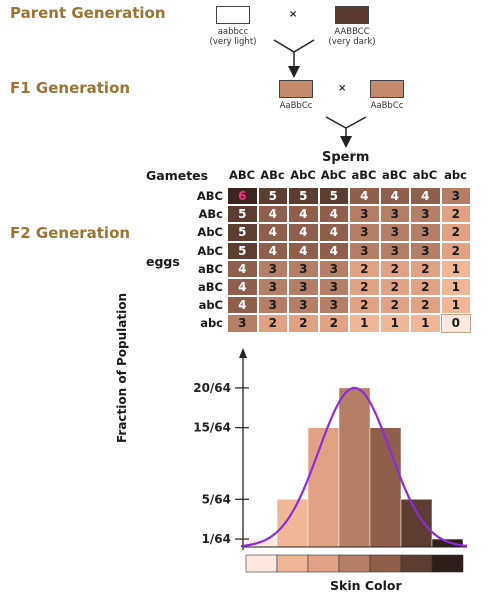  I want to click on parent-dark-swatch, so click(352, 15).